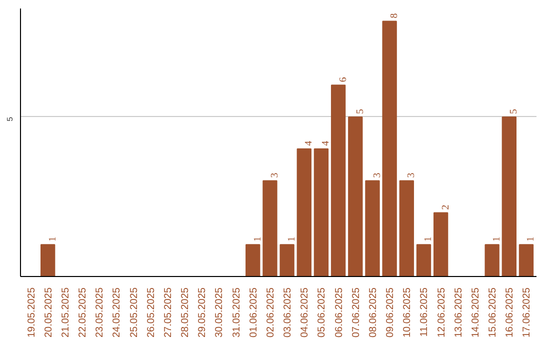 The image size is (540, 340). I want to click on x-tick-label: 10.06.2025, so click(408, 312).